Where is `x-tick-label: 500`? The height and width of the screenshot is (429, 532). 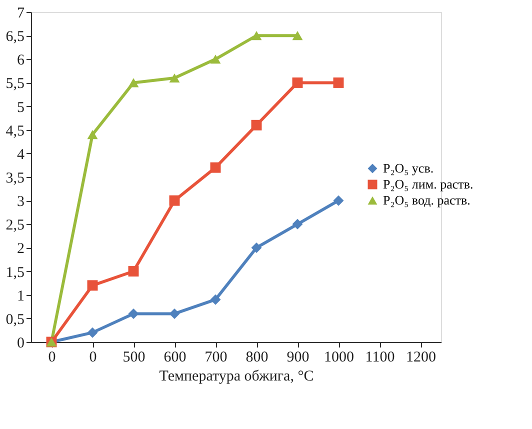
x-tick-label: 500 is located at coordinates (134, 358).